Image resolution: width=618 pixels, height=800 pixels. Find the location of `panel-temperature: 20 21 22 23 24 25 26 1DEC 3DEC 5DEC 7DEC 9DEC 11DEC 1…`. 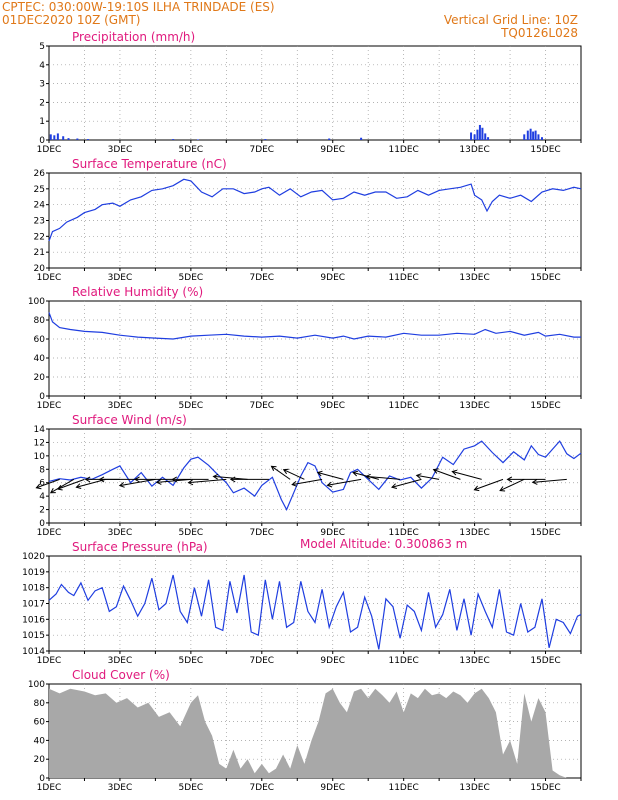

panel-temperature: 20 21 22 23 24 25 26 1DEC 3DEC 5DEC 7DEC 9DEC 11DEC 1… is located at coordinates (308, 220).